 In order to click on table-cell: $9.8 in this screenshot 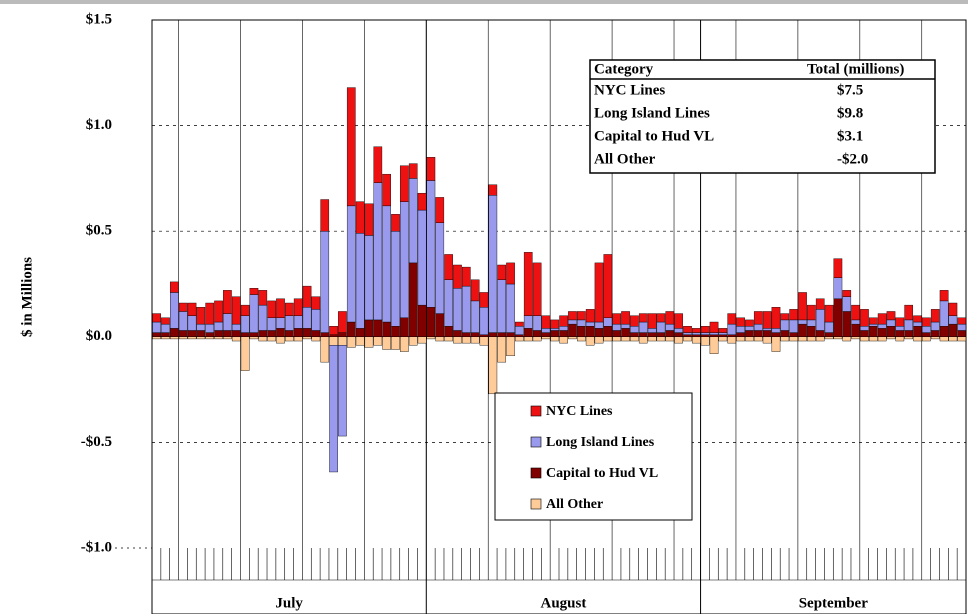, I will do `click(850, 113)`.